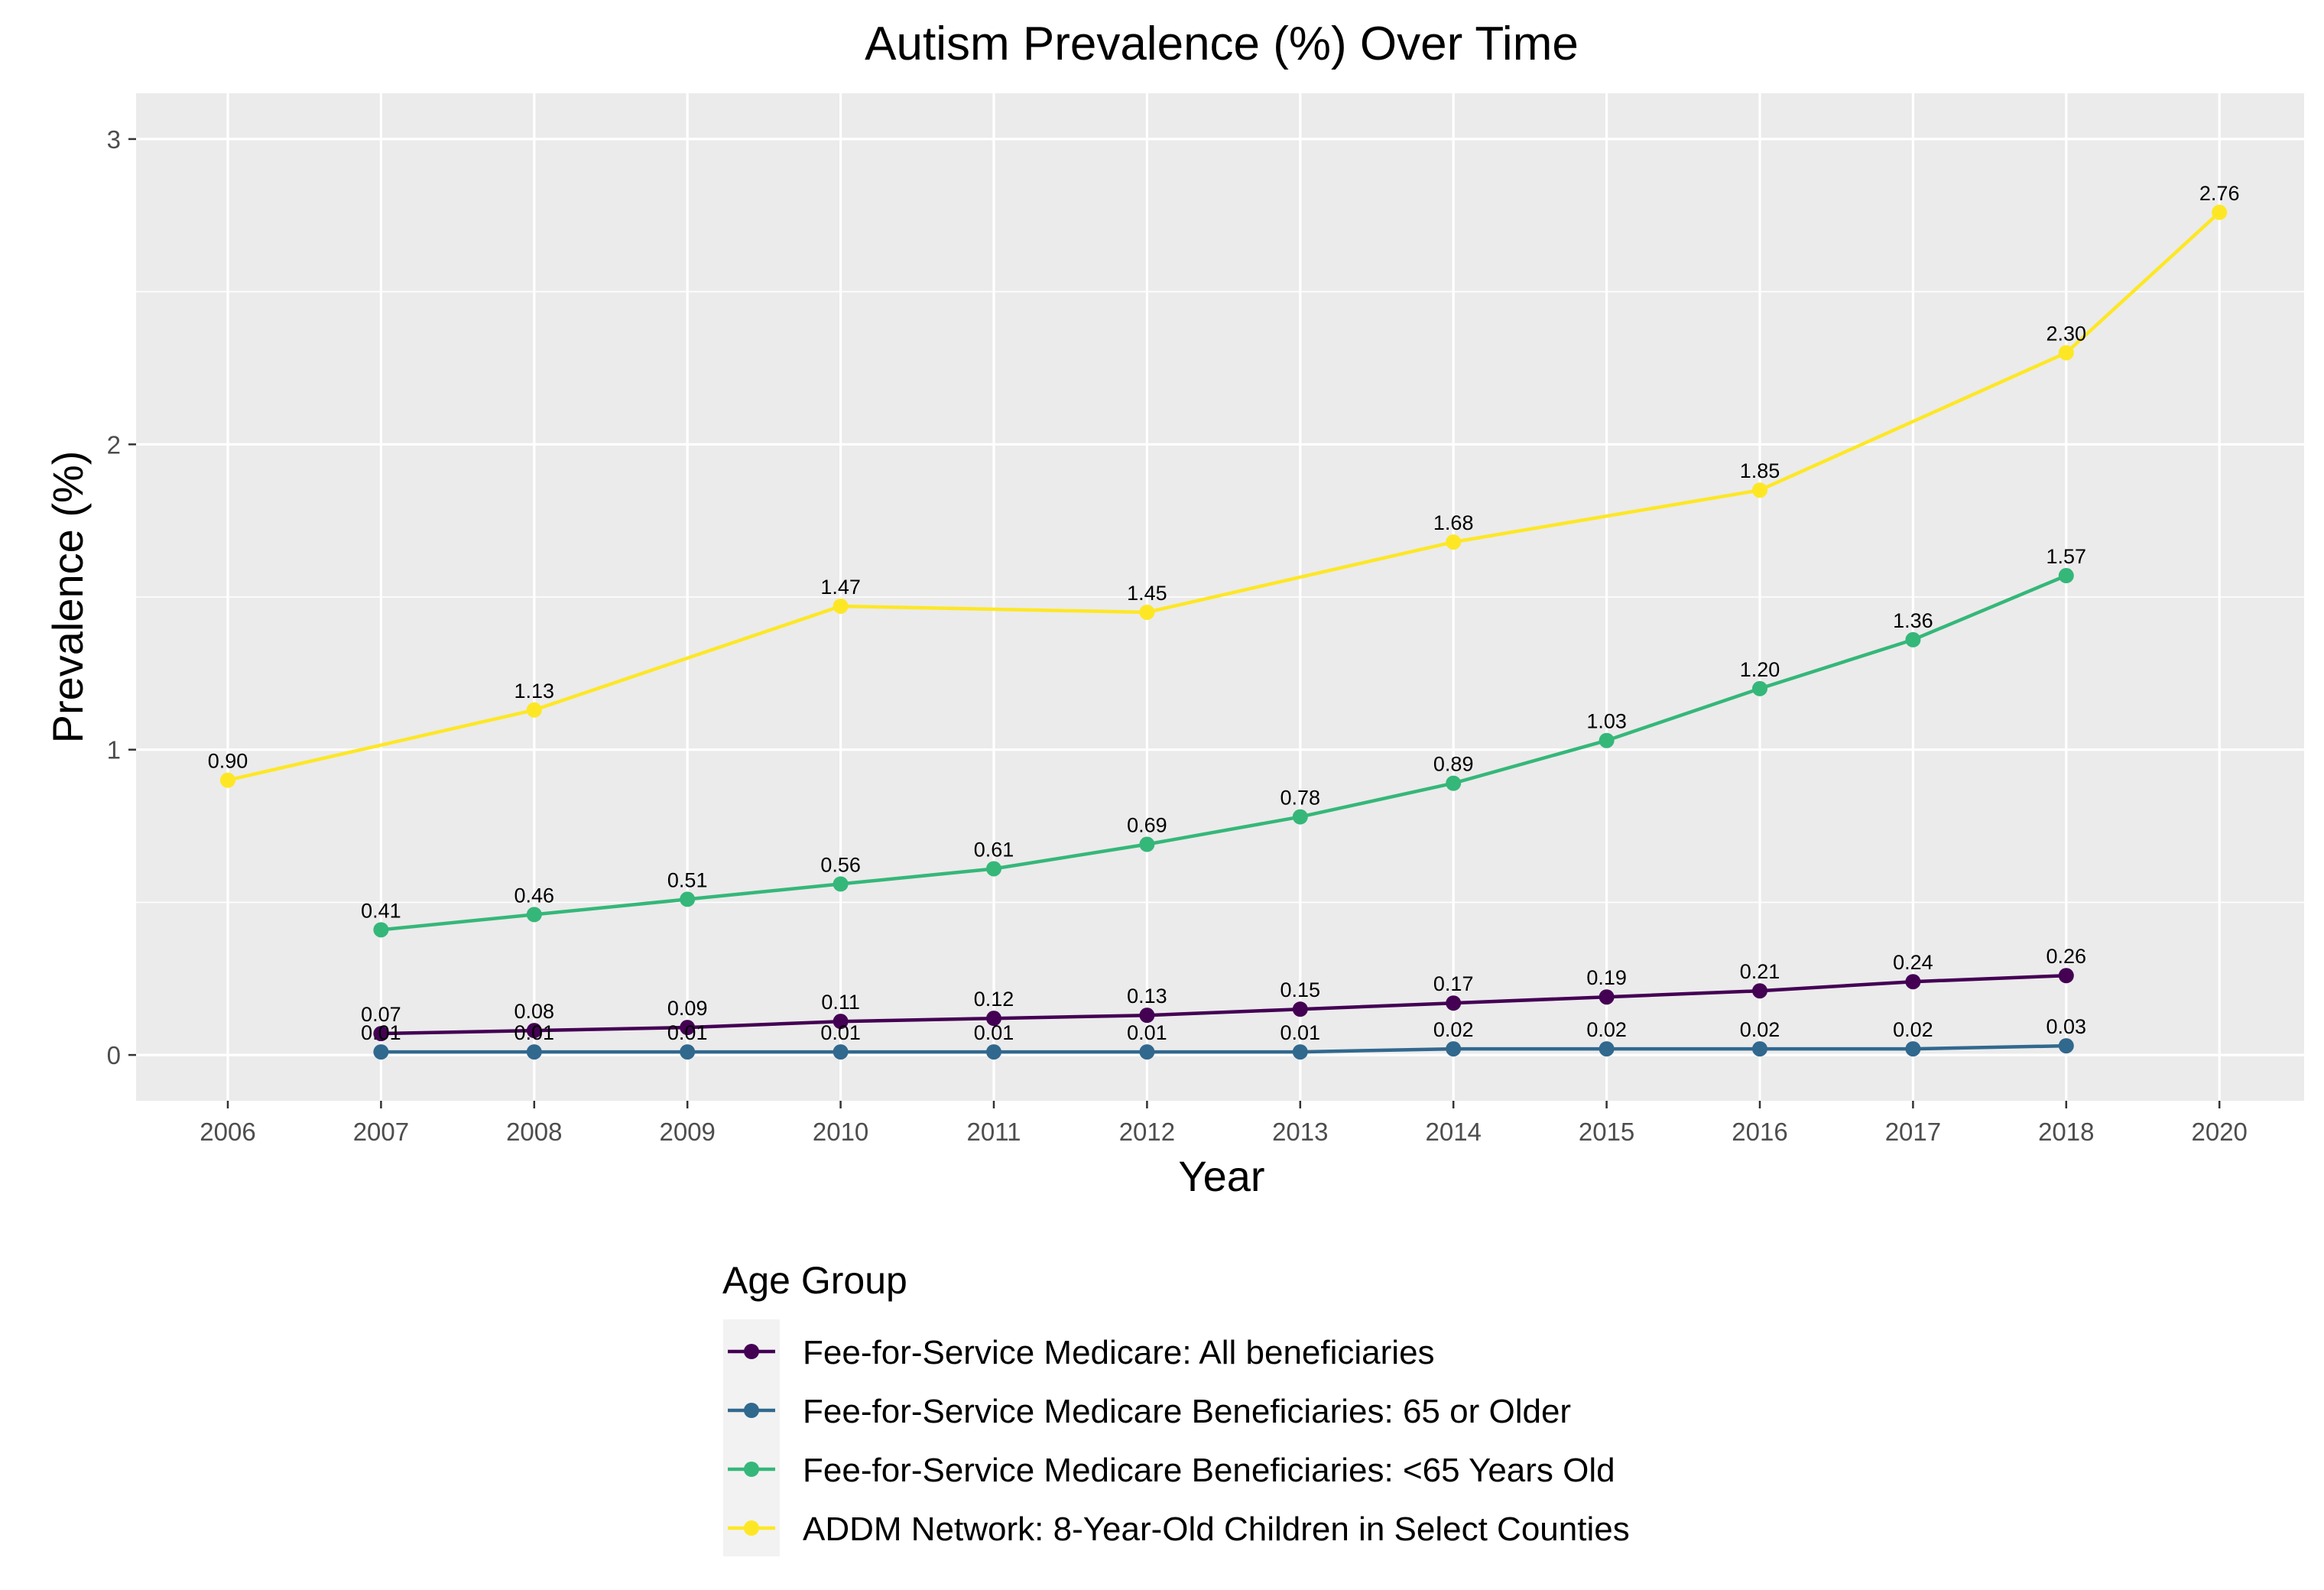 The width and height of the screenshot is (2324, 1590). I want to click on x-tick-label: 2013, so click(1300, 1132).